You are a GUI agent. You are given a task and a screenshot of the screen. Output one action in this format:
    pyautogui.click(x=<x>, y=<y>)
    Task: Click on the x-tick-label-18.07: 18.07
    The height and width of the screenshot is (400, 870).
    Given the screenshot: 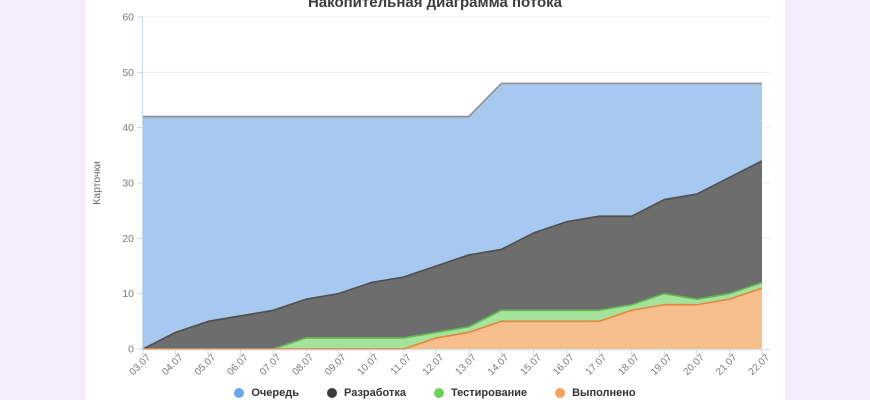 What is the action you would take?
    pyautogui.click(x=629, y=365)
    